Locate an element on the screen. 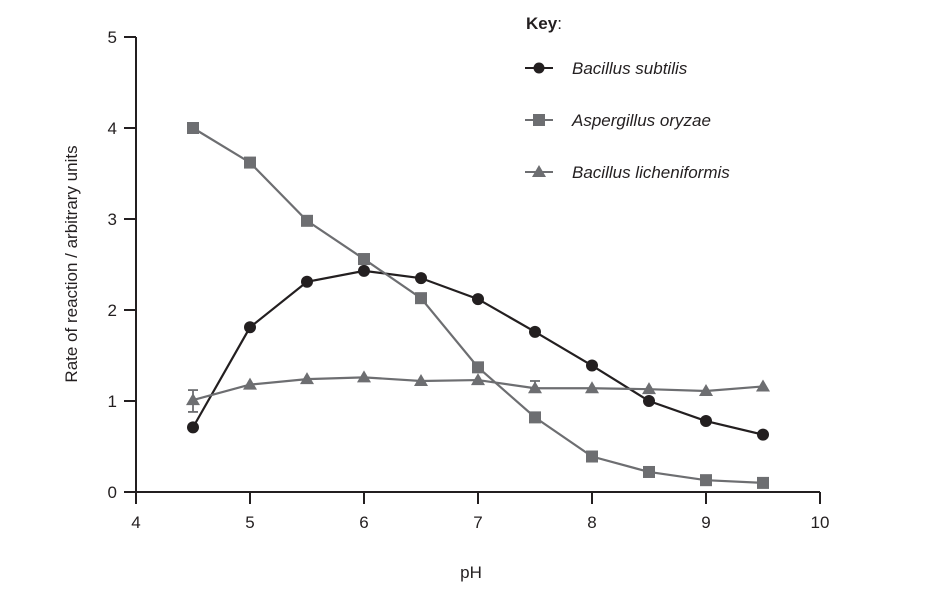 The height and width of the screenshot is (591, 934). x-tick-label: 4 is located at coordinates (135, 522).